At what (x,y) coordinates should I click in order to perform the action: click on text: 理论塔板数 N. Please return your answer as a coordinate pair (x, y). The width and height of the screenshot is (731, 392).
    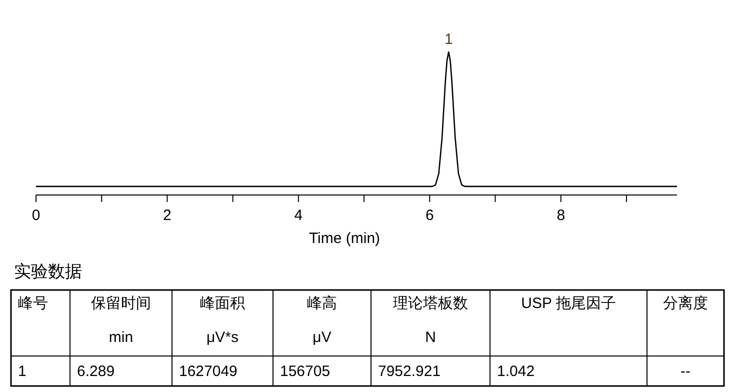
    Looking at the image, I should click on (430, 320).